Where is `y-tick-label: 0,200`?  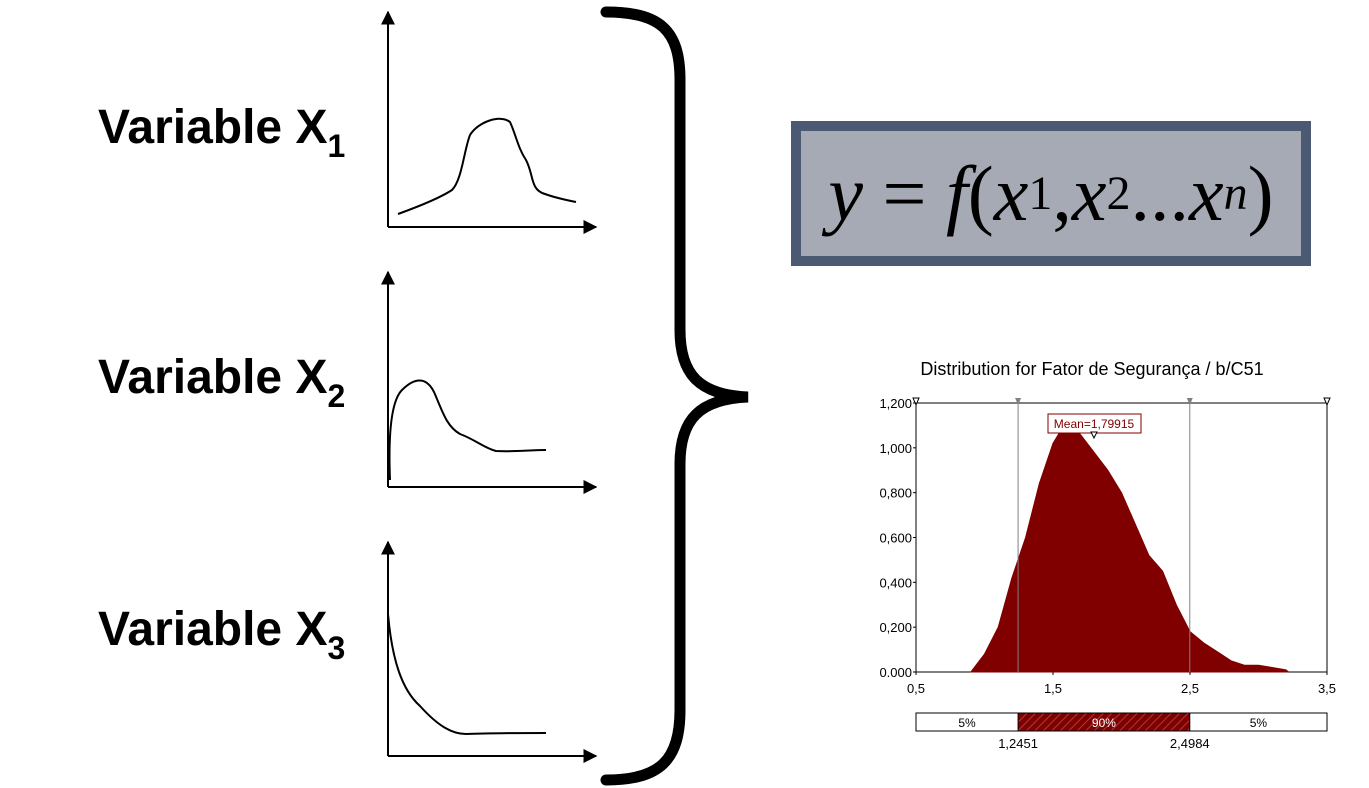
y-tick-label: 0,200 is located at coordinates (895, 627).